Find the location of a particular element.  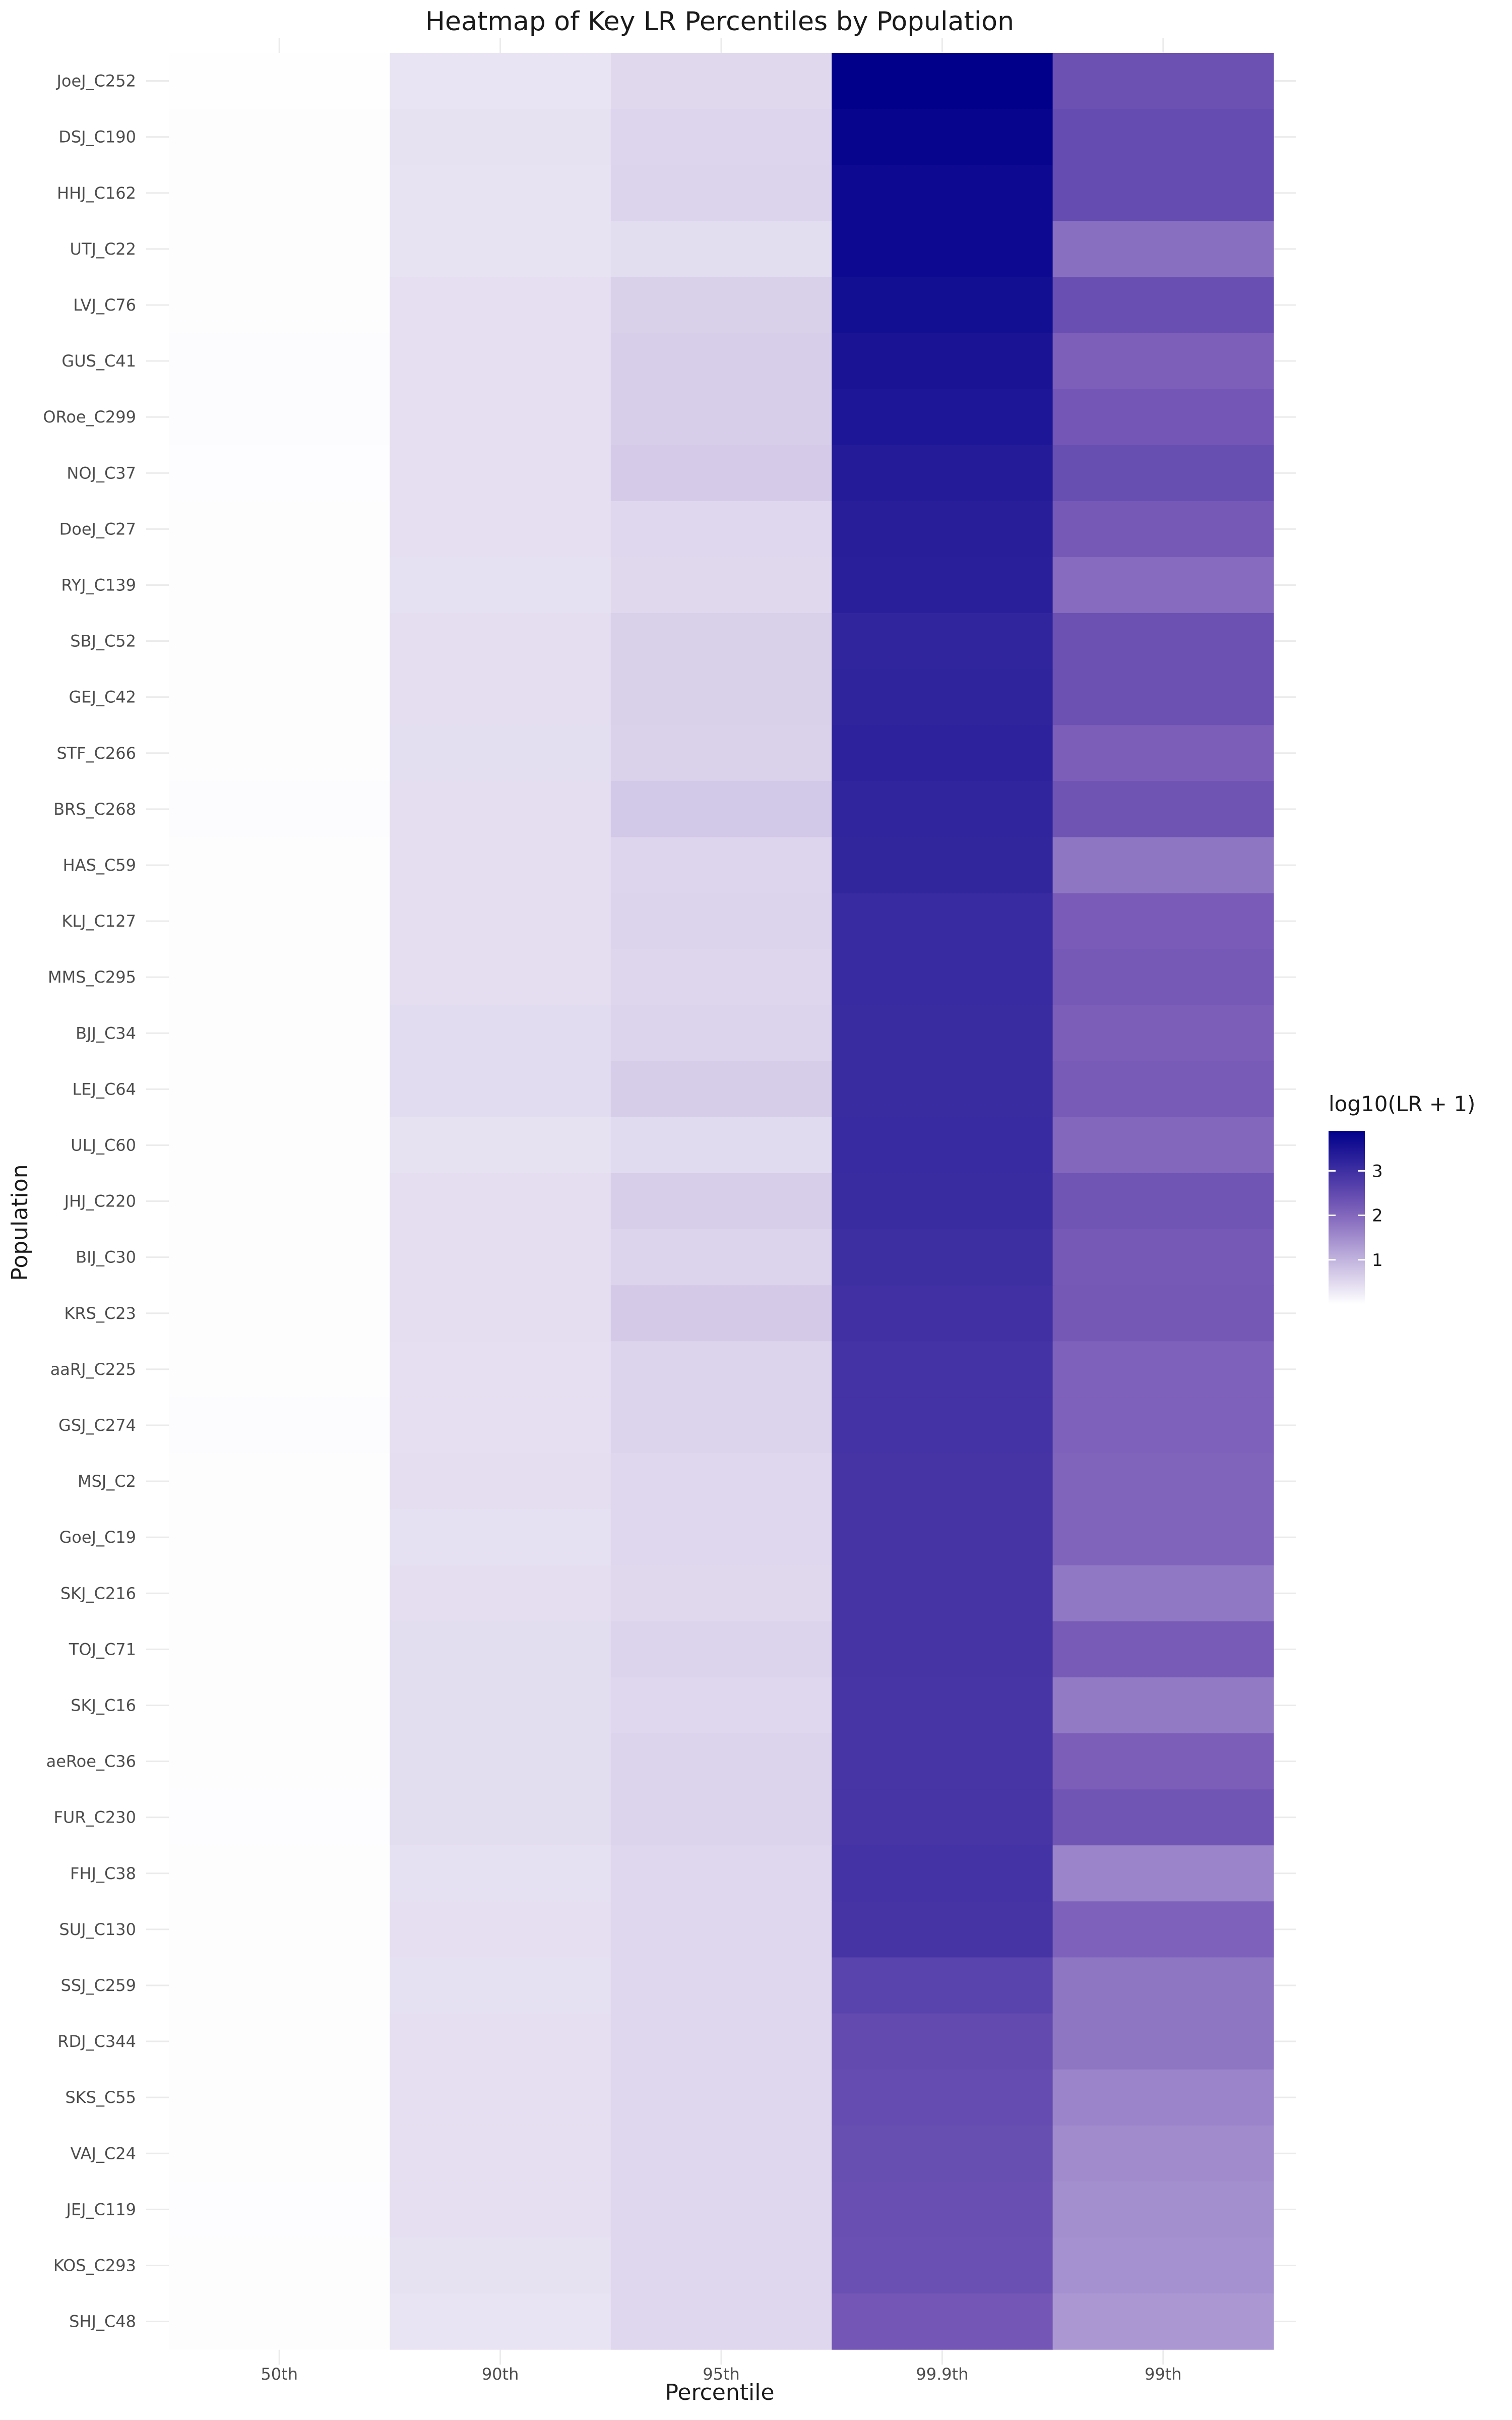

y-tick-label: GEJ_C42 is located at coordinates (102, 697).